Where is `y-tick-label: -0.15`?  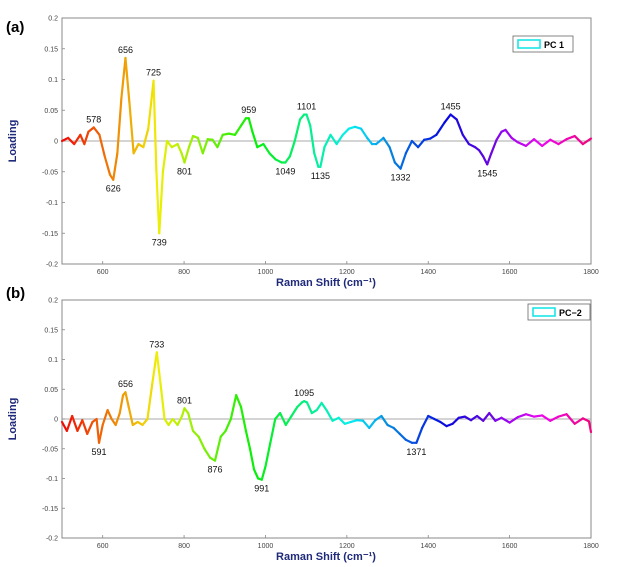 y-tick-label: -0.15 is located at coordinates (50, 234).